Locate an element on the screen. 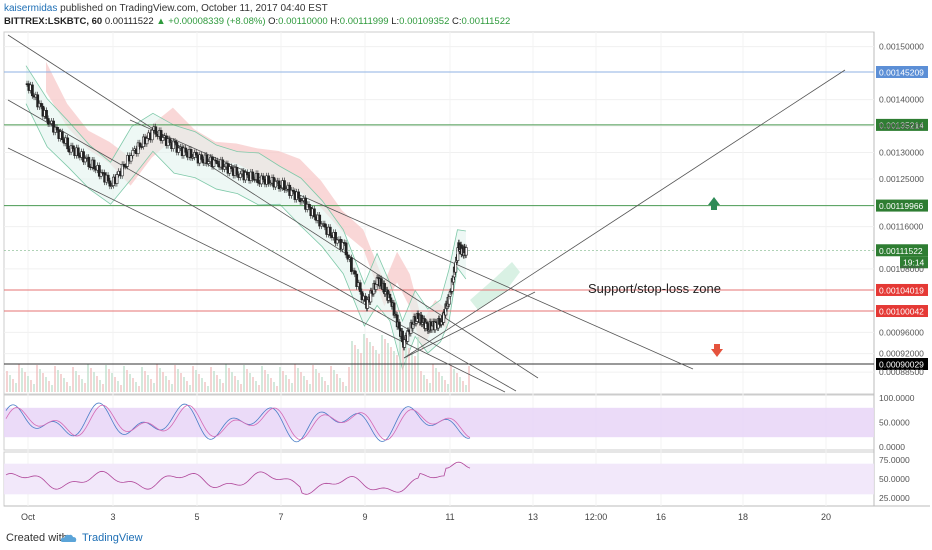  l-label: L: is located at coordinates (395, 21).